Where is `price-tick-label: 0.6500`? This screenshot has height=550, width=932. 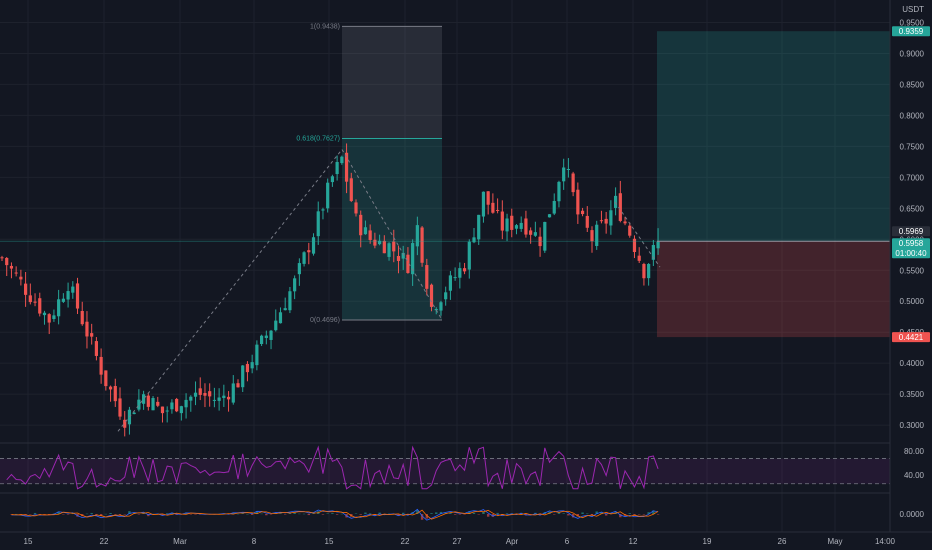
price-tick-label: 0.6500 is located at coordinates (912, 208).